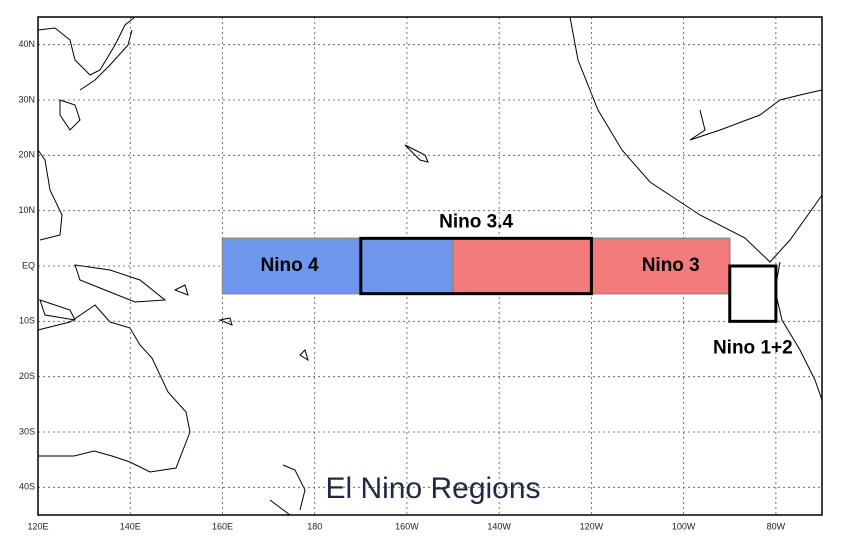 Image resolution: width=848 pixels, height=544 pixels. What do you see at coordinates (684, 526) in the screenshot?
I see `lon-tick-label: 100W` at bounding box center [684, 526].